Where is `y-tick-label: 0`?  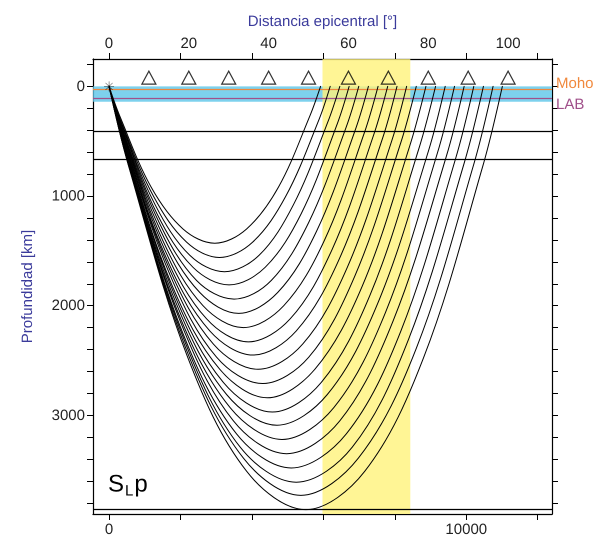 y-tick-label: 0 is located at coordinates (80, 86).